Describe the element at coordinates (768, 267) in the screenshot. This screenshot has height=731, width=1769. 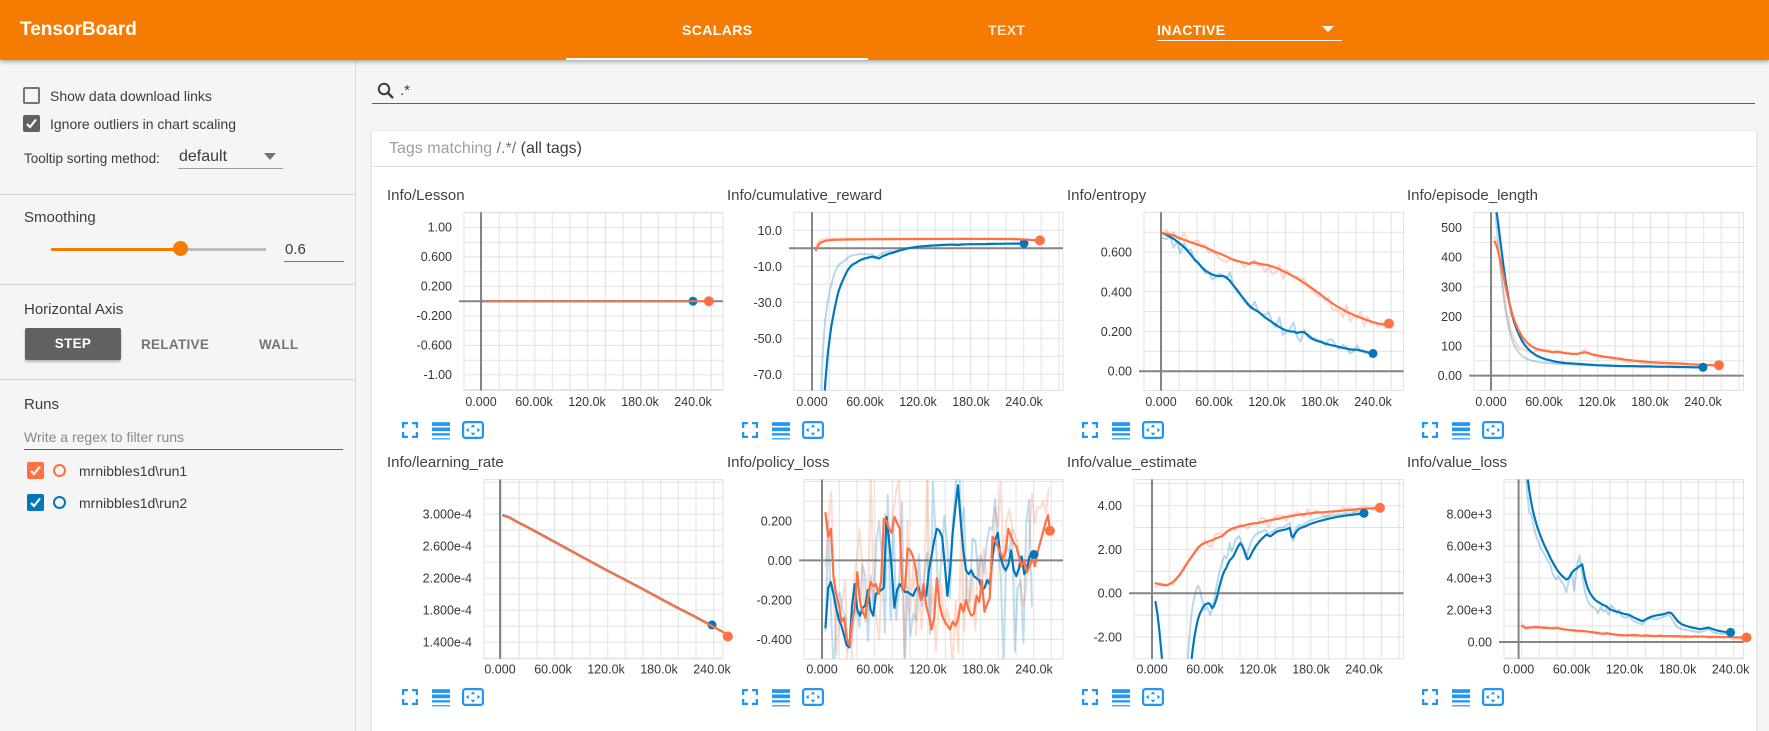
I see `svg-text: -10.0` at that location.